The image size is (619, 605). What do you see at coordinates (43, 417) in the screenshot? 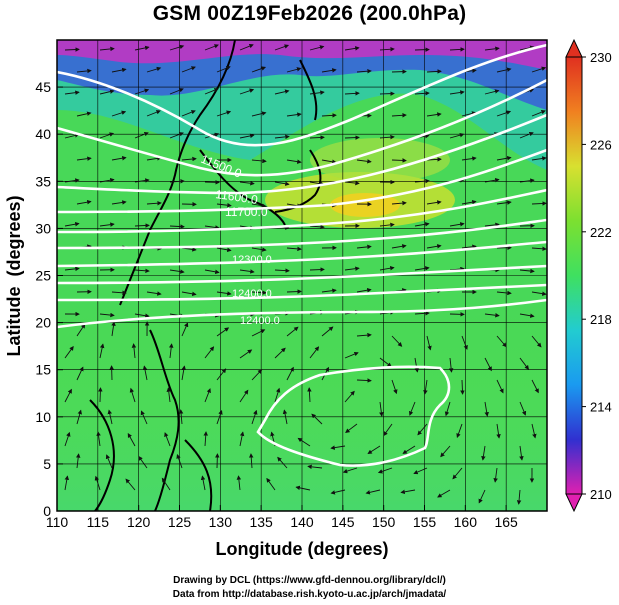
I see `y-tick-label: 10` at bounding box center [43, 417].